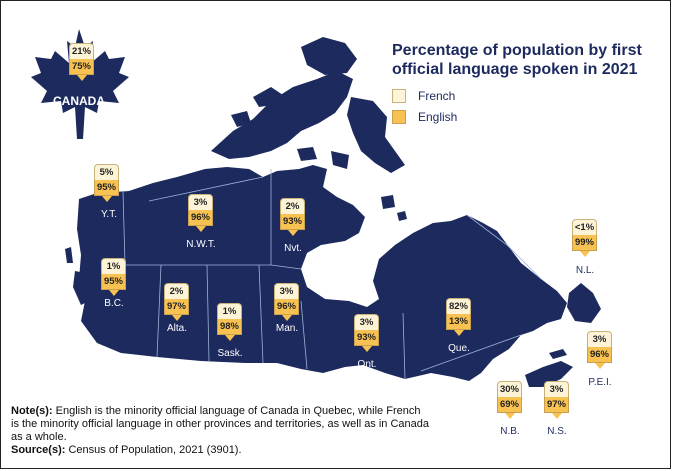 The width and height of the screenshot is (673, 471). Describe the element at coordinates (366, 322) in the screenshot. I see `pin-ont-french: 3%` at that location.